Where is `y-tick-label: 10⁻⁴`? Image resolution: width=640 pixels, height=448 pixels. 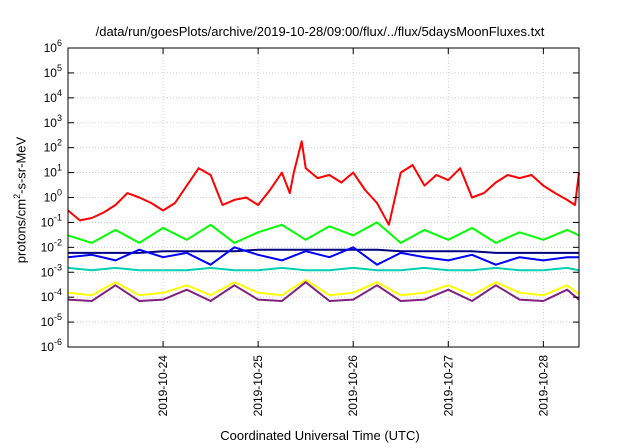
y-tick-label: 10⁻⁴ is located at coordinates (51, 295).